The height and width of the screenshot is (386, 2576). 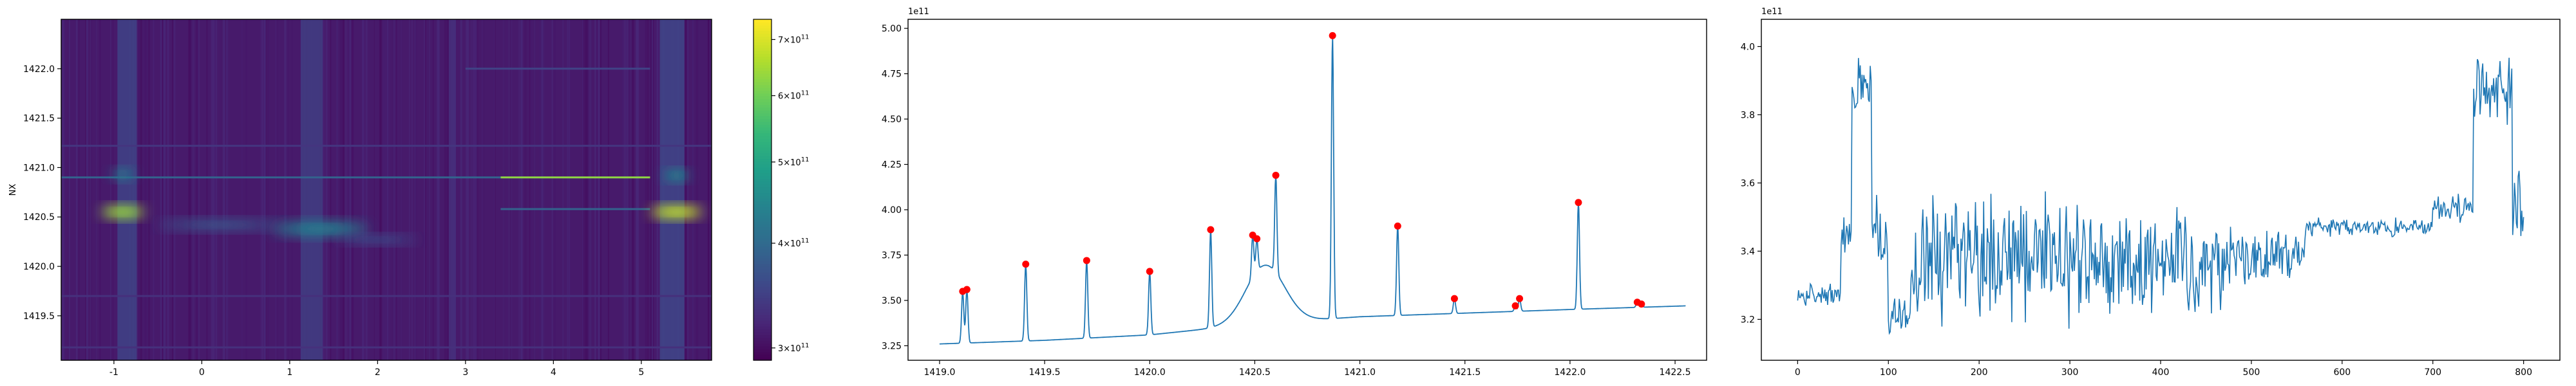 I want to click on series-x-tick-label: 200, so click(x=1979, y=372).